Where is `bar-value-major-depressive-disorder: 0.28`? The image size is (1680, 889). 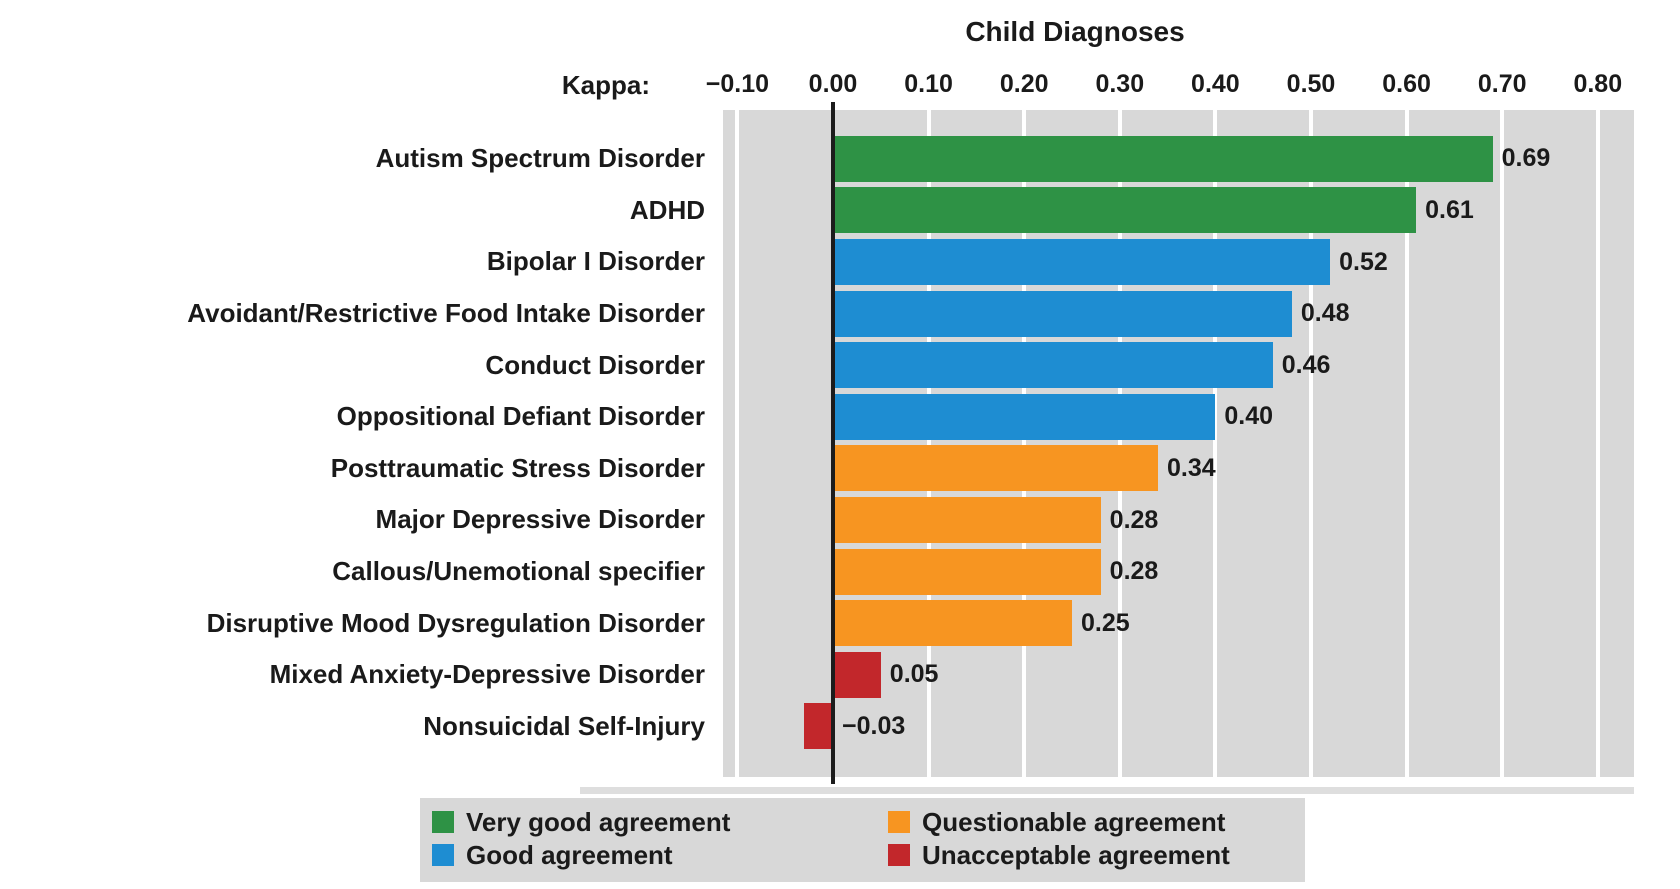 bar-value-major-depressive-disorder: 0.28 is located at coordinates (1134, 519).